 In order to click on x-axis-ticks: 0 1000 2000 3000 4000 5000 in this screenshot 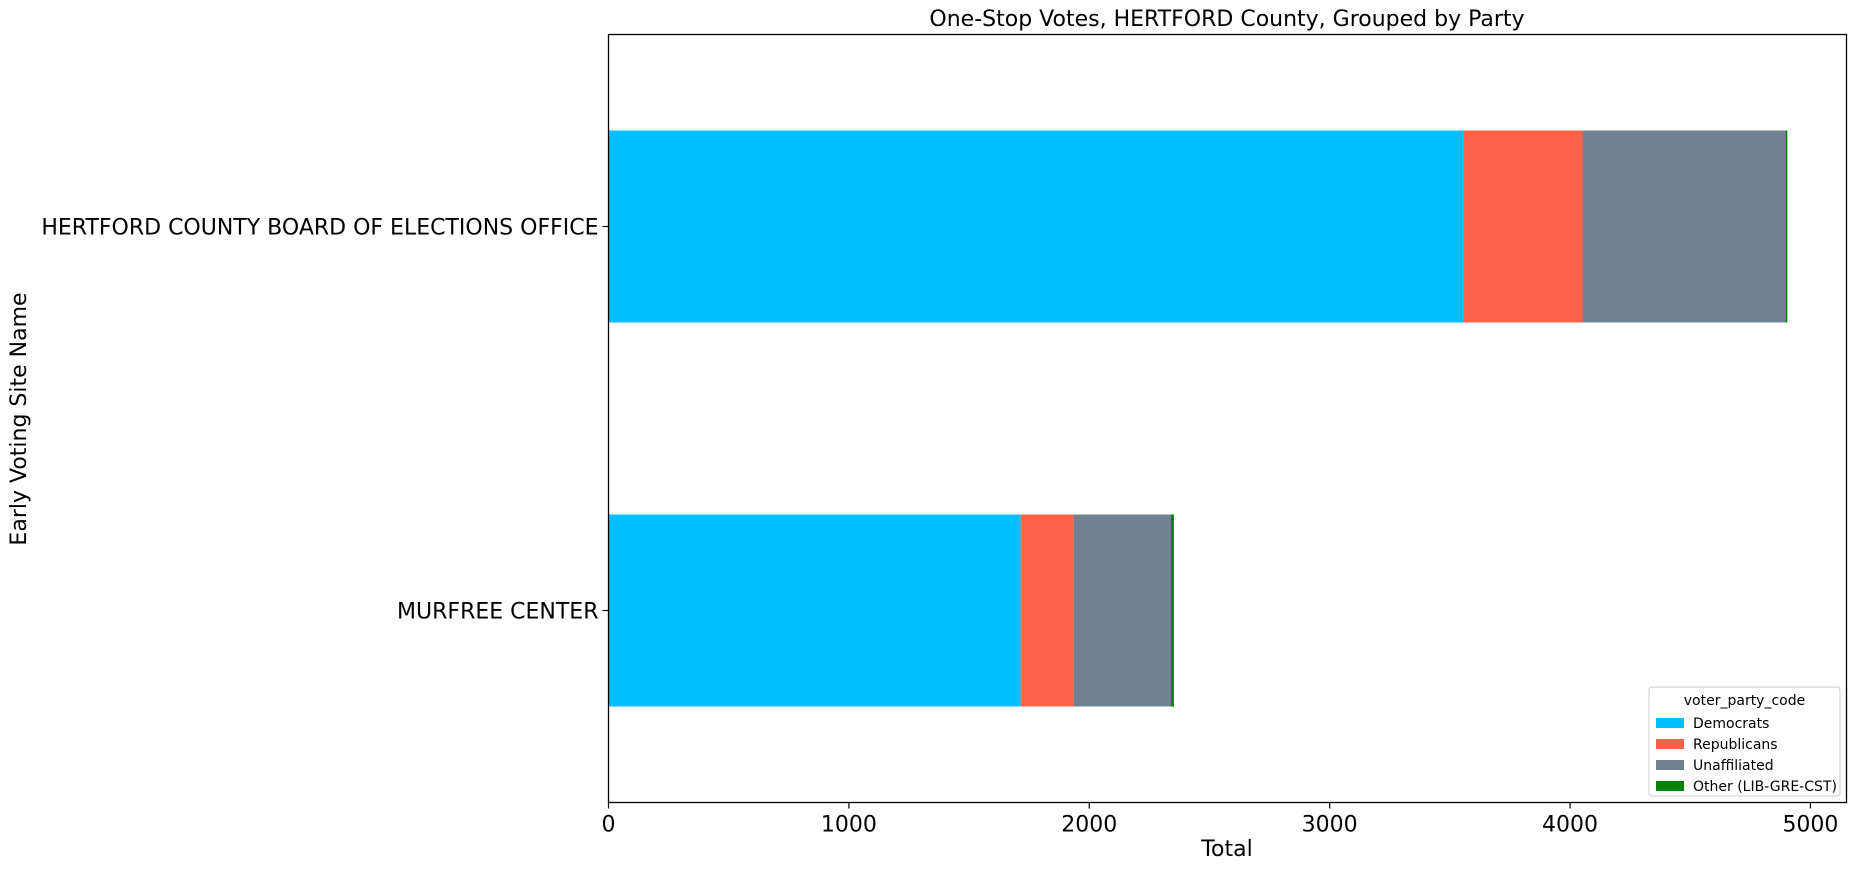, I will do `click(1220, 820)`.